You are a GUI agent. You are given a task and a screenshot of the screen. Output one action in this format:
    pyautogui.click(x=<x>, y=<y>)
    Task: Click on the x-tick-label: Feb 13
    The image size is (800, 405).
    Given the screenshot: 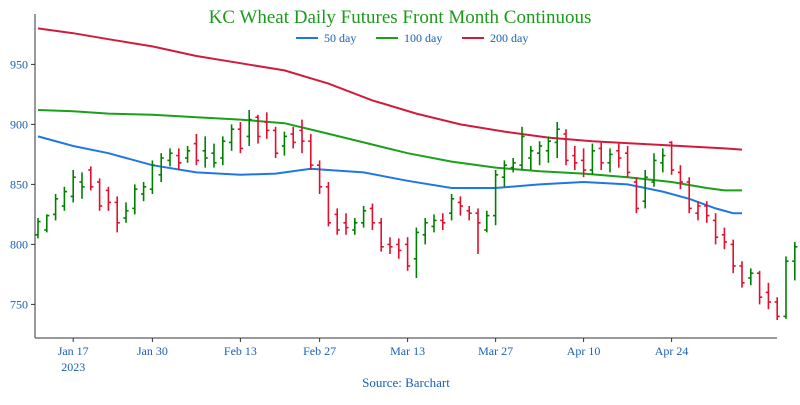 What is the action you would take?
    pyautogui.click(x=240, y=351)
    